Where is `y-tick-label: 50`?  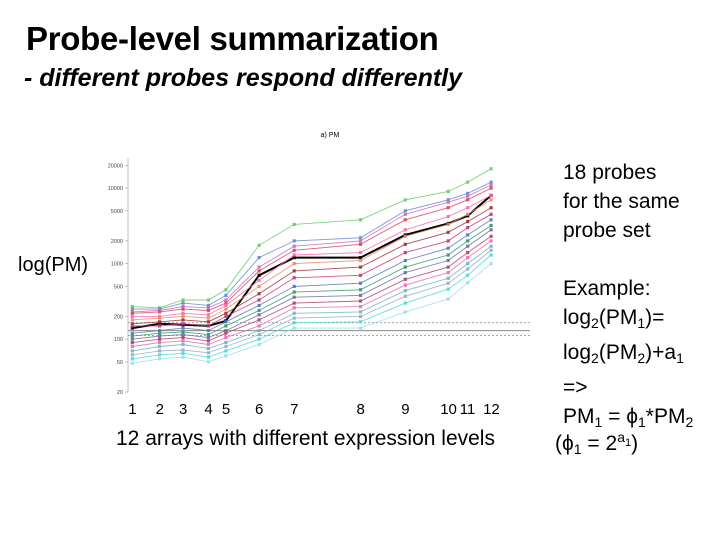
y-tick-label: 50 is located at coordinates (120, 363).